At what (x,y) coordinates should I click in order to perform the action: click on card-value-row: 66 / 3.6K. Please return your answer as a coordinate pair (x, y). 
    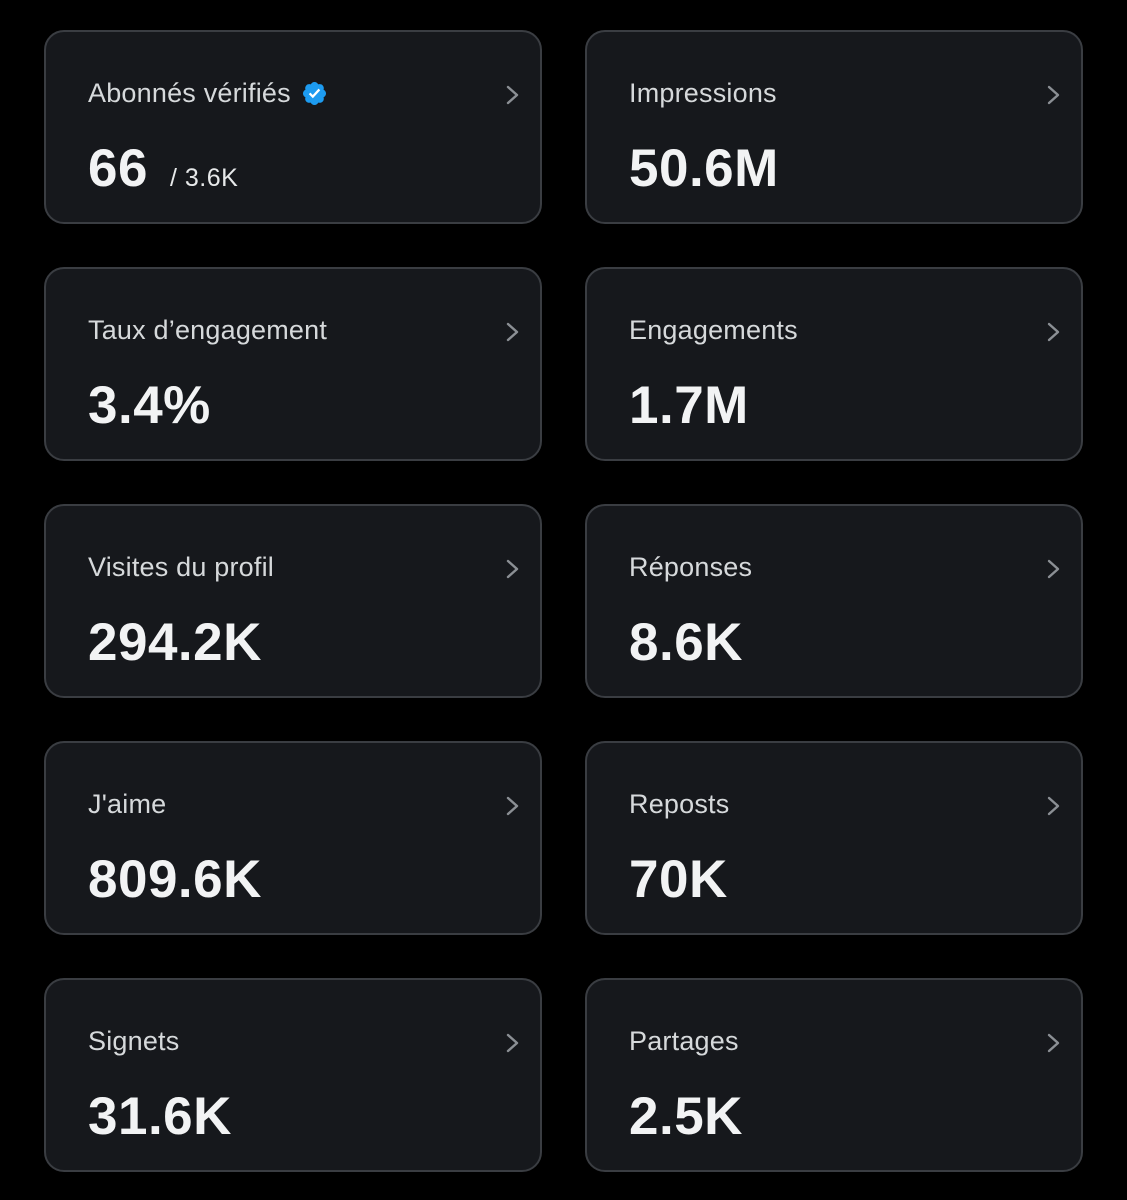
    Looking at the image, I should click on (163, 168).